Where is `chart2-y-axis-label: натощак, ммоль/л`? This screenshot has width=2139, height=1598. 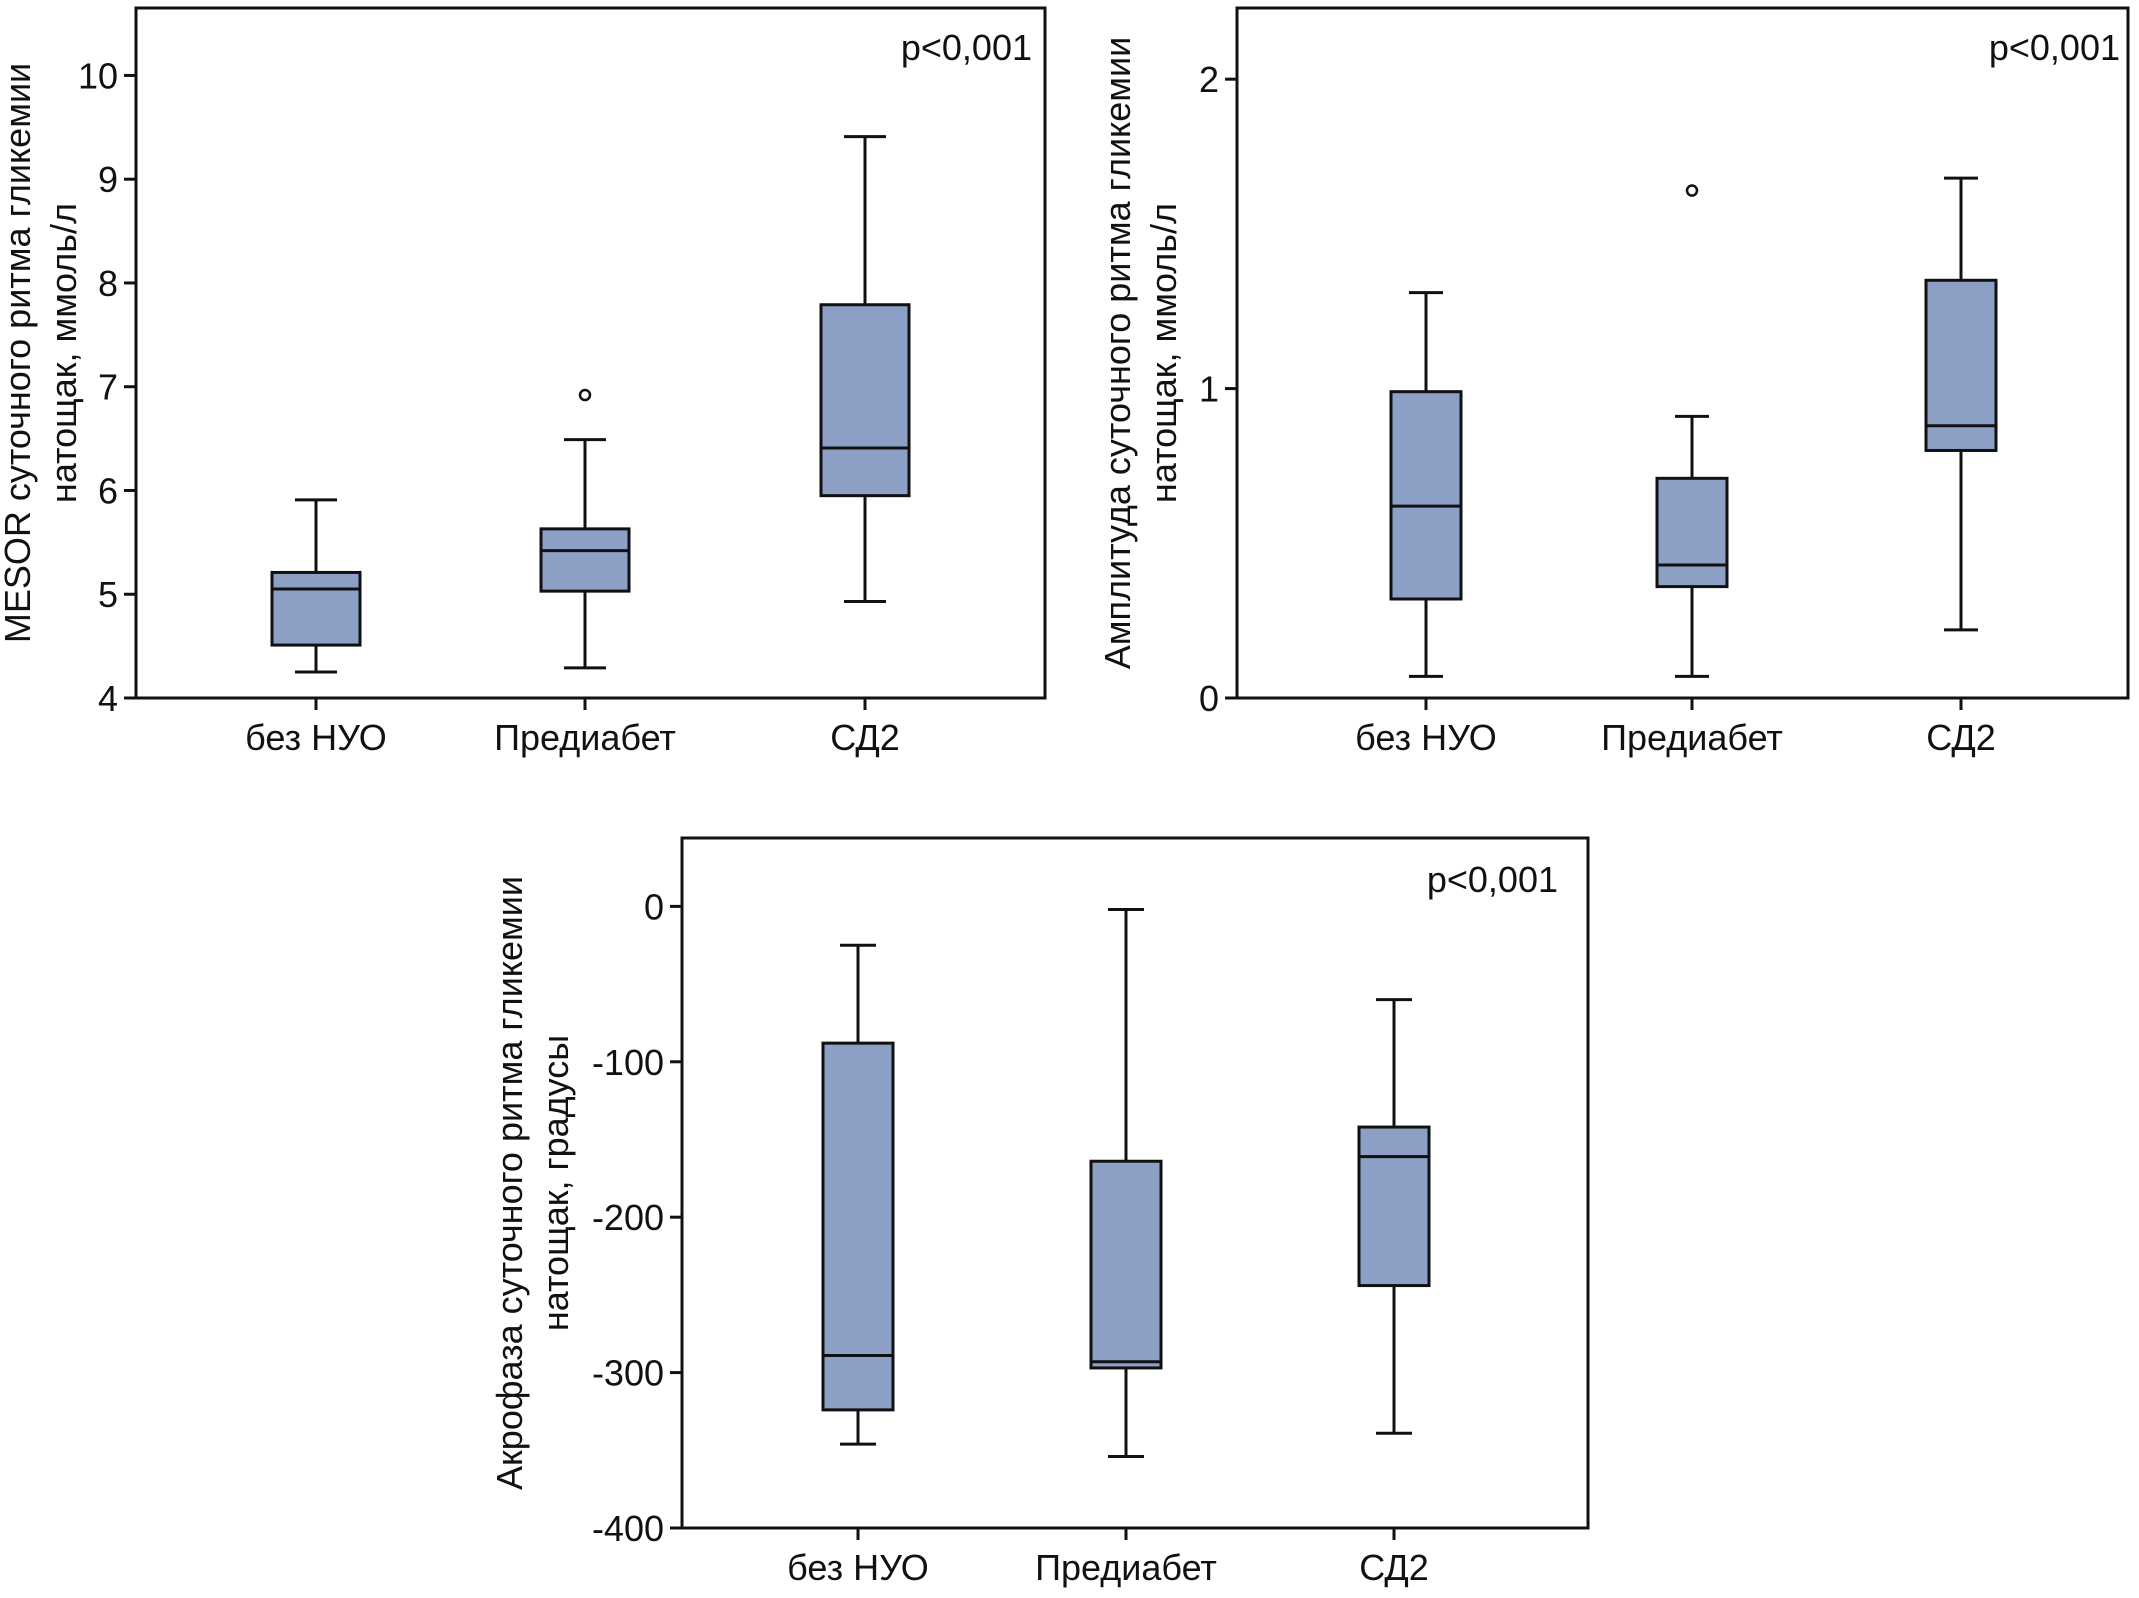 chart2-y-axis-label: натощак, ммоль/л is located at coordinates (1163, 353).